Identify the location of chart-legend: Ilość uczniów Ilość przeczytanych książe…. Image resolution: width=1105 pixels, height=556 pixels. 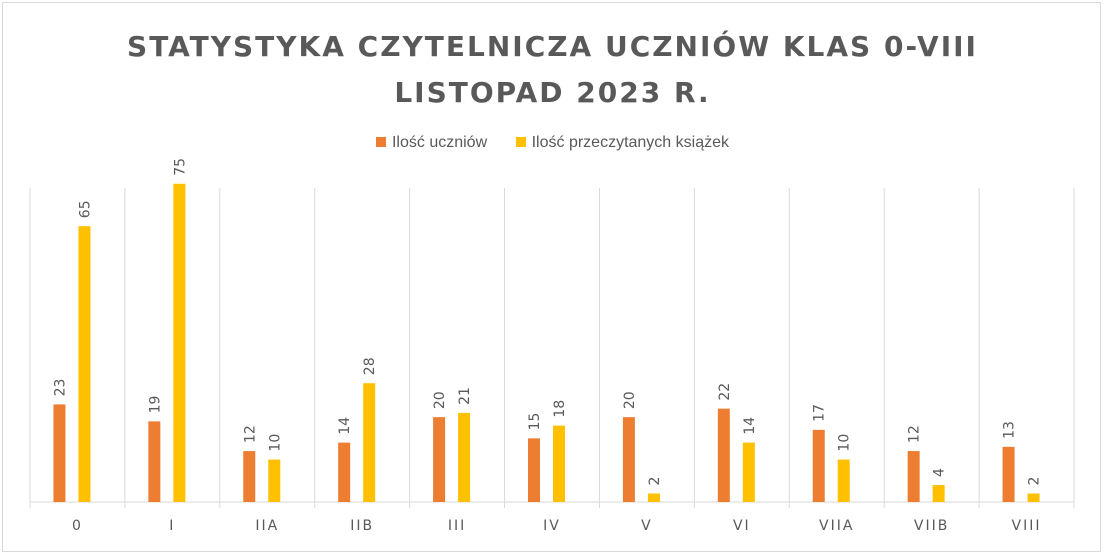
(552, 143).